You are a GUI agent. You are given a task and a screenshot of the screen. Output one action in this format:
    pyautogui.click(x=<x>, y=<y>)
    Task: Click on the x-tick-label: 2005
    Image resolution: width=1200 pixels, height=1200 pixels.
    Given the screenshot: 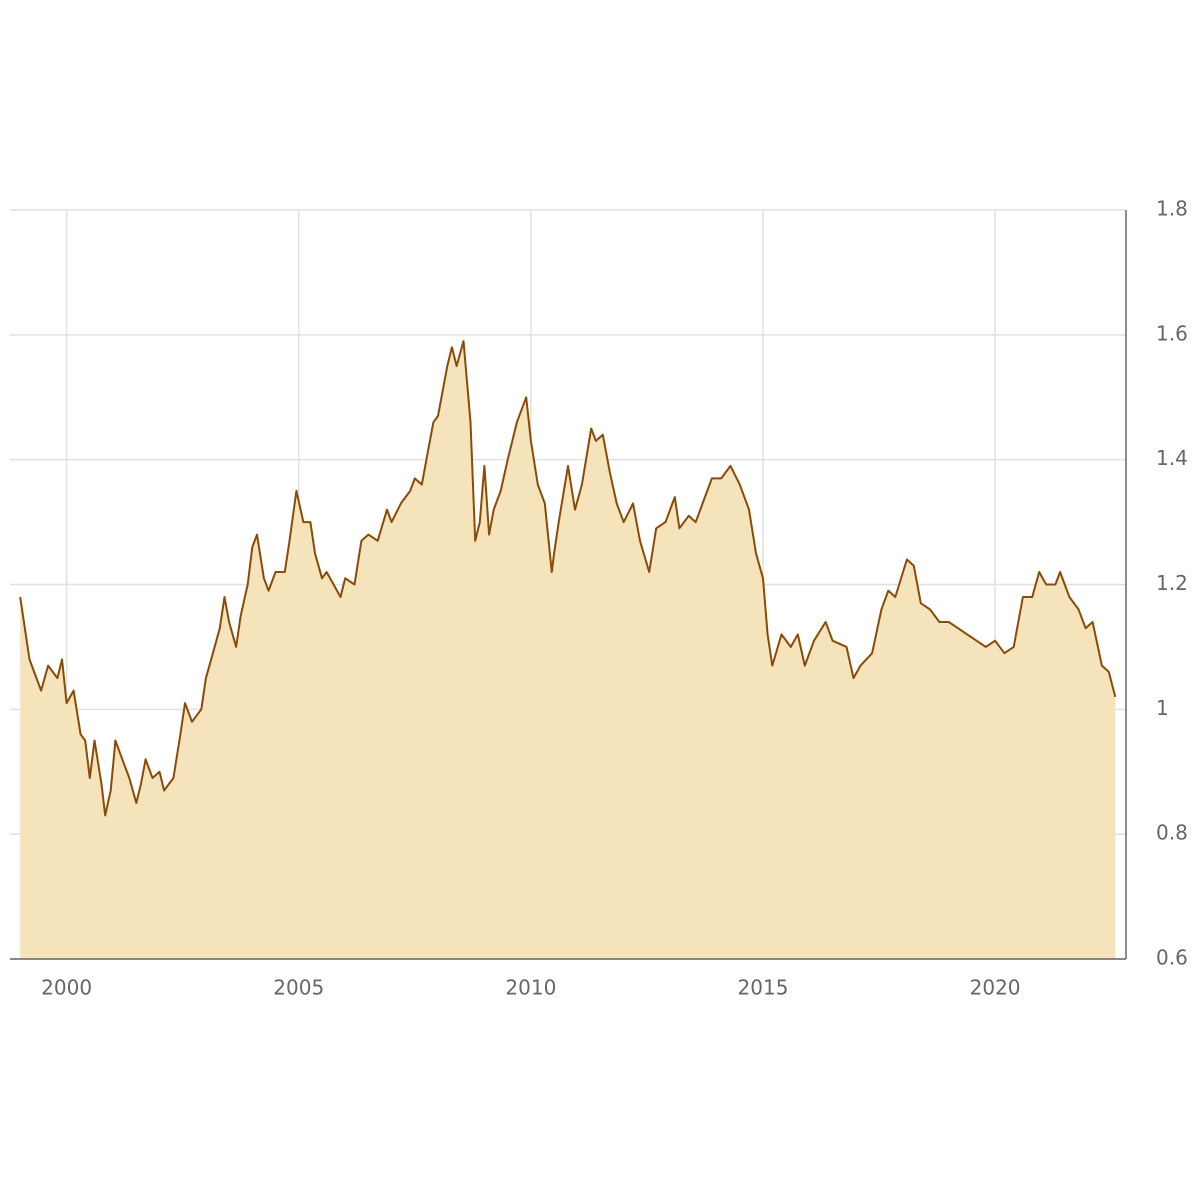 What is the action you would take?
    pyautogui.click(x=298, y=988)
    